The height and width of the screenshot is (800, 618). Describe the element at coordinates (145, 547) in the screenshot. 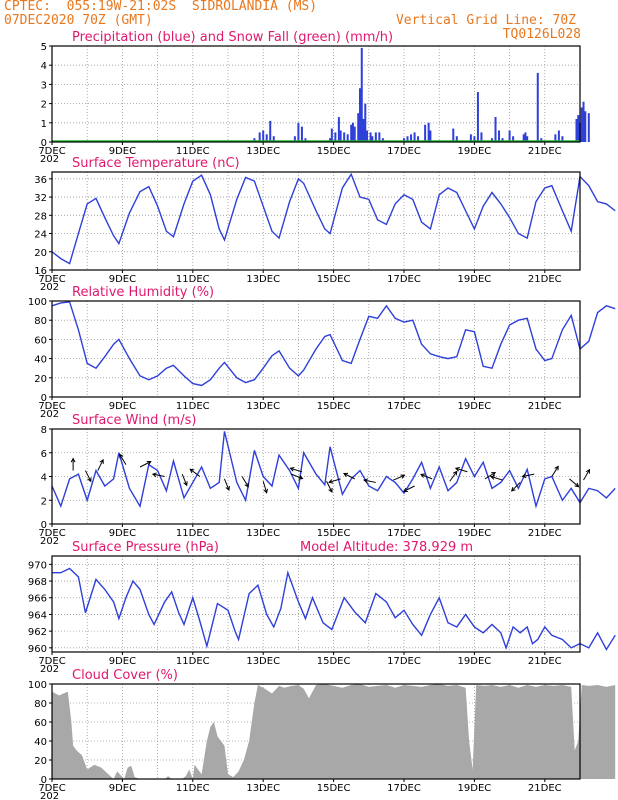

I see `panel-title: Surface Pressure (hPa)` at that location.